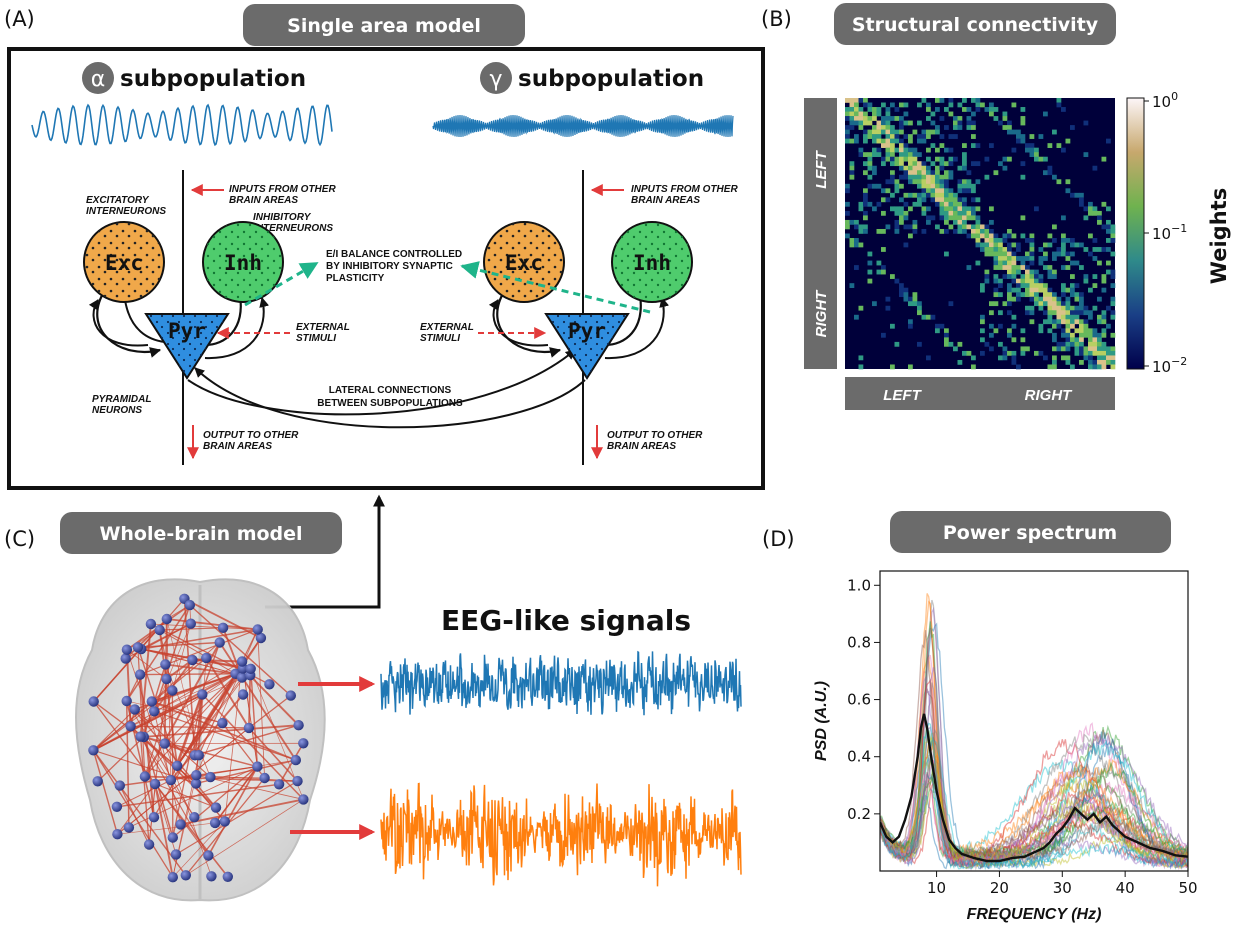 The image size is (1233, 925). Describe the element at coordinates (1034, 738) in the screenshot. I see `psd-series-line` at that location.